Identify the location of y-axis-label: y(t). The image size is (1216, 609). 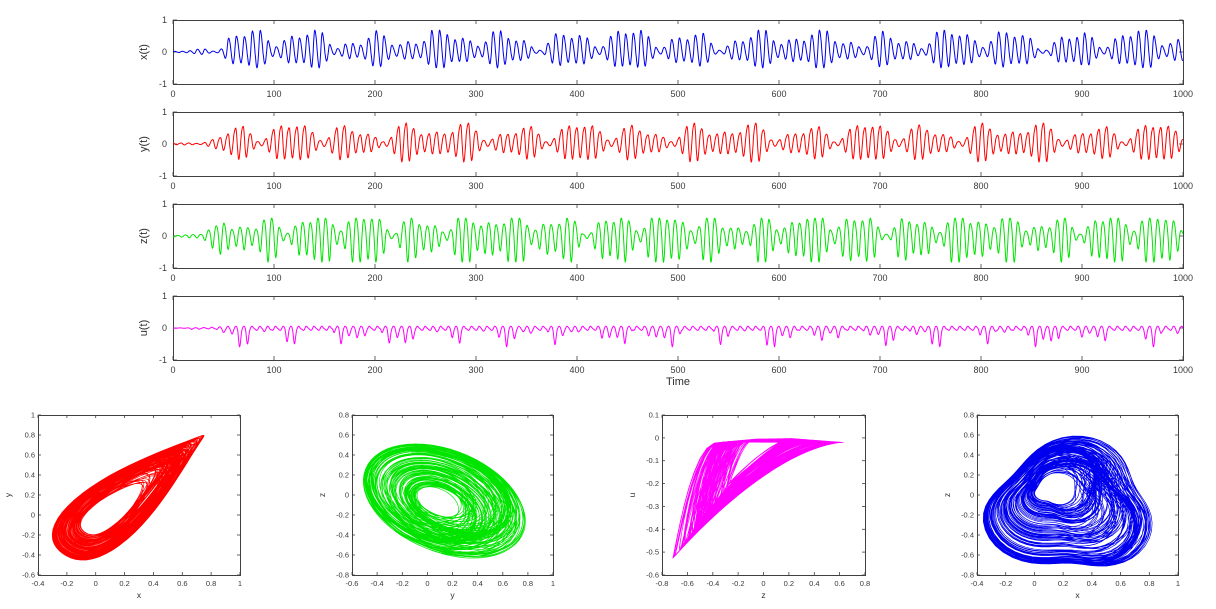
(144, 144).